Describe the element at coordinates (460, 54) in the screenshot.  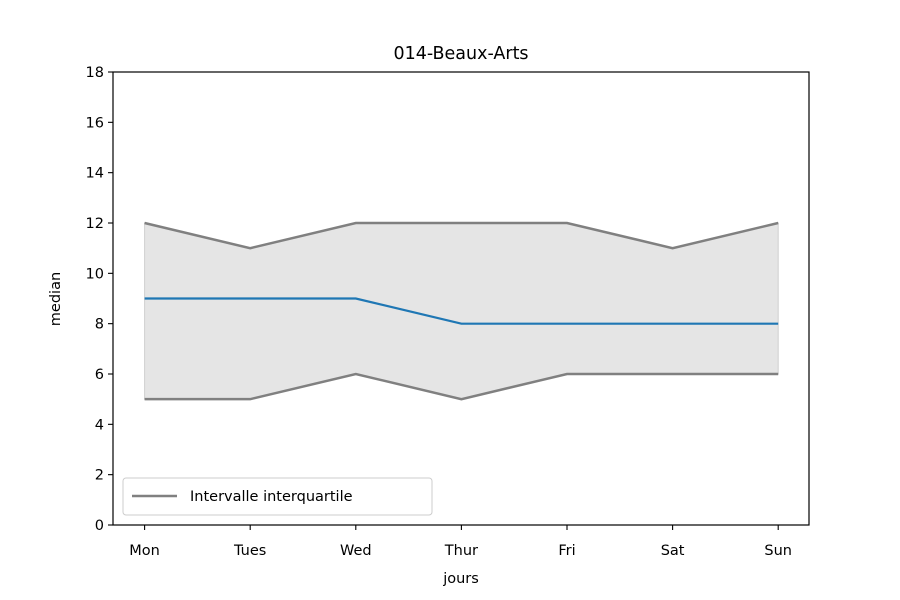
I see `chart-title: 014-Beaux-Arts` at that location.